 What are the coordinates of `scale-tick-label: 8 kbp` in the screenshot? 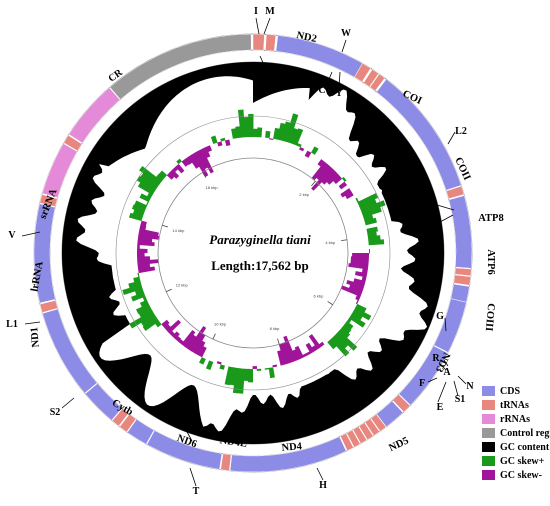 It's located at (275, 328).